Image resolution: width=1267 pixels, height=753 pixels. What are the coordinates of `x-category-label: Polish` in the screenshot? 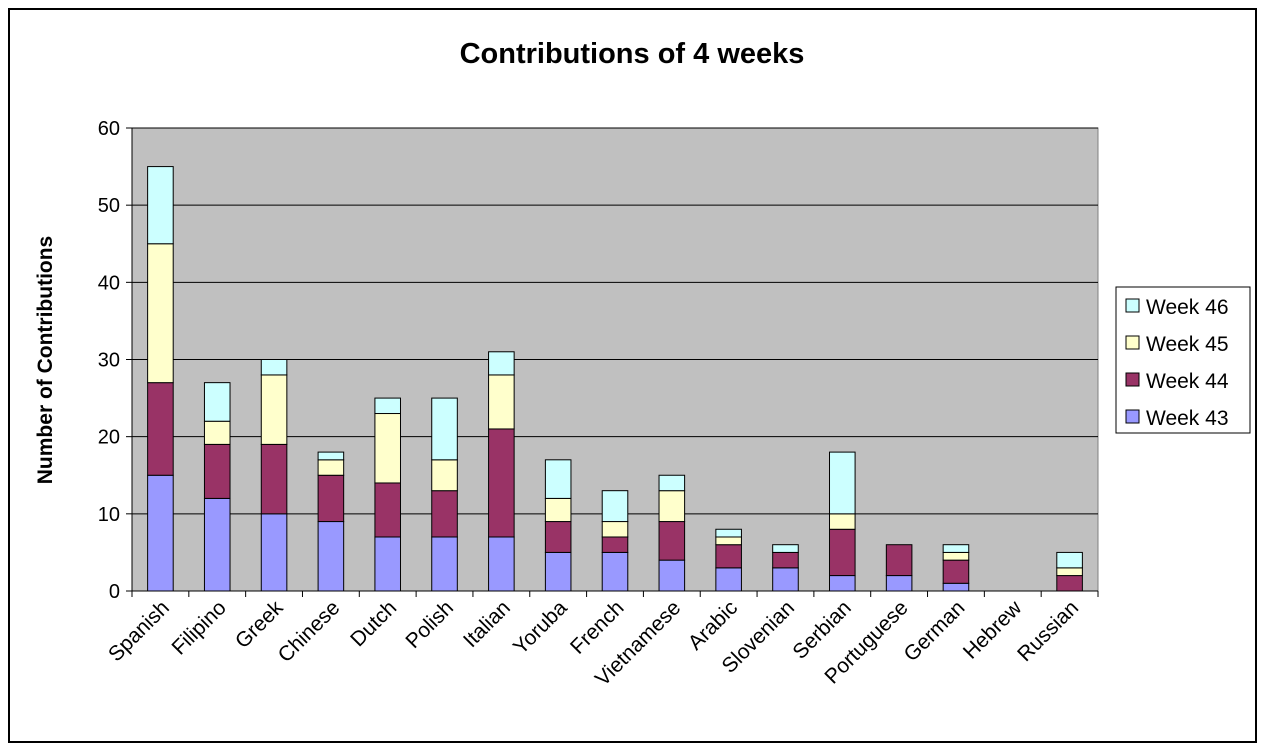 It's located at (429, 624).